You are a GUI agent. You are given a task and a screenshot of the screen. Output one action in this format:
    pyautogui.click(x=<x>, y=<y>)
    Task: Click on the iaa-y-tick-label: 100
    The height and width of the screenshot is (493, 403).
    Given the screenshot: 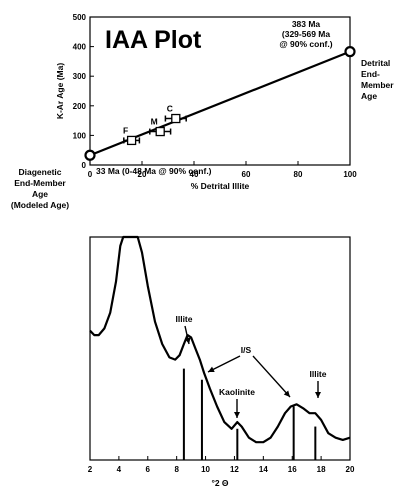 What is the action you would take?
    pyautogui.click(x=80, y=135)
    